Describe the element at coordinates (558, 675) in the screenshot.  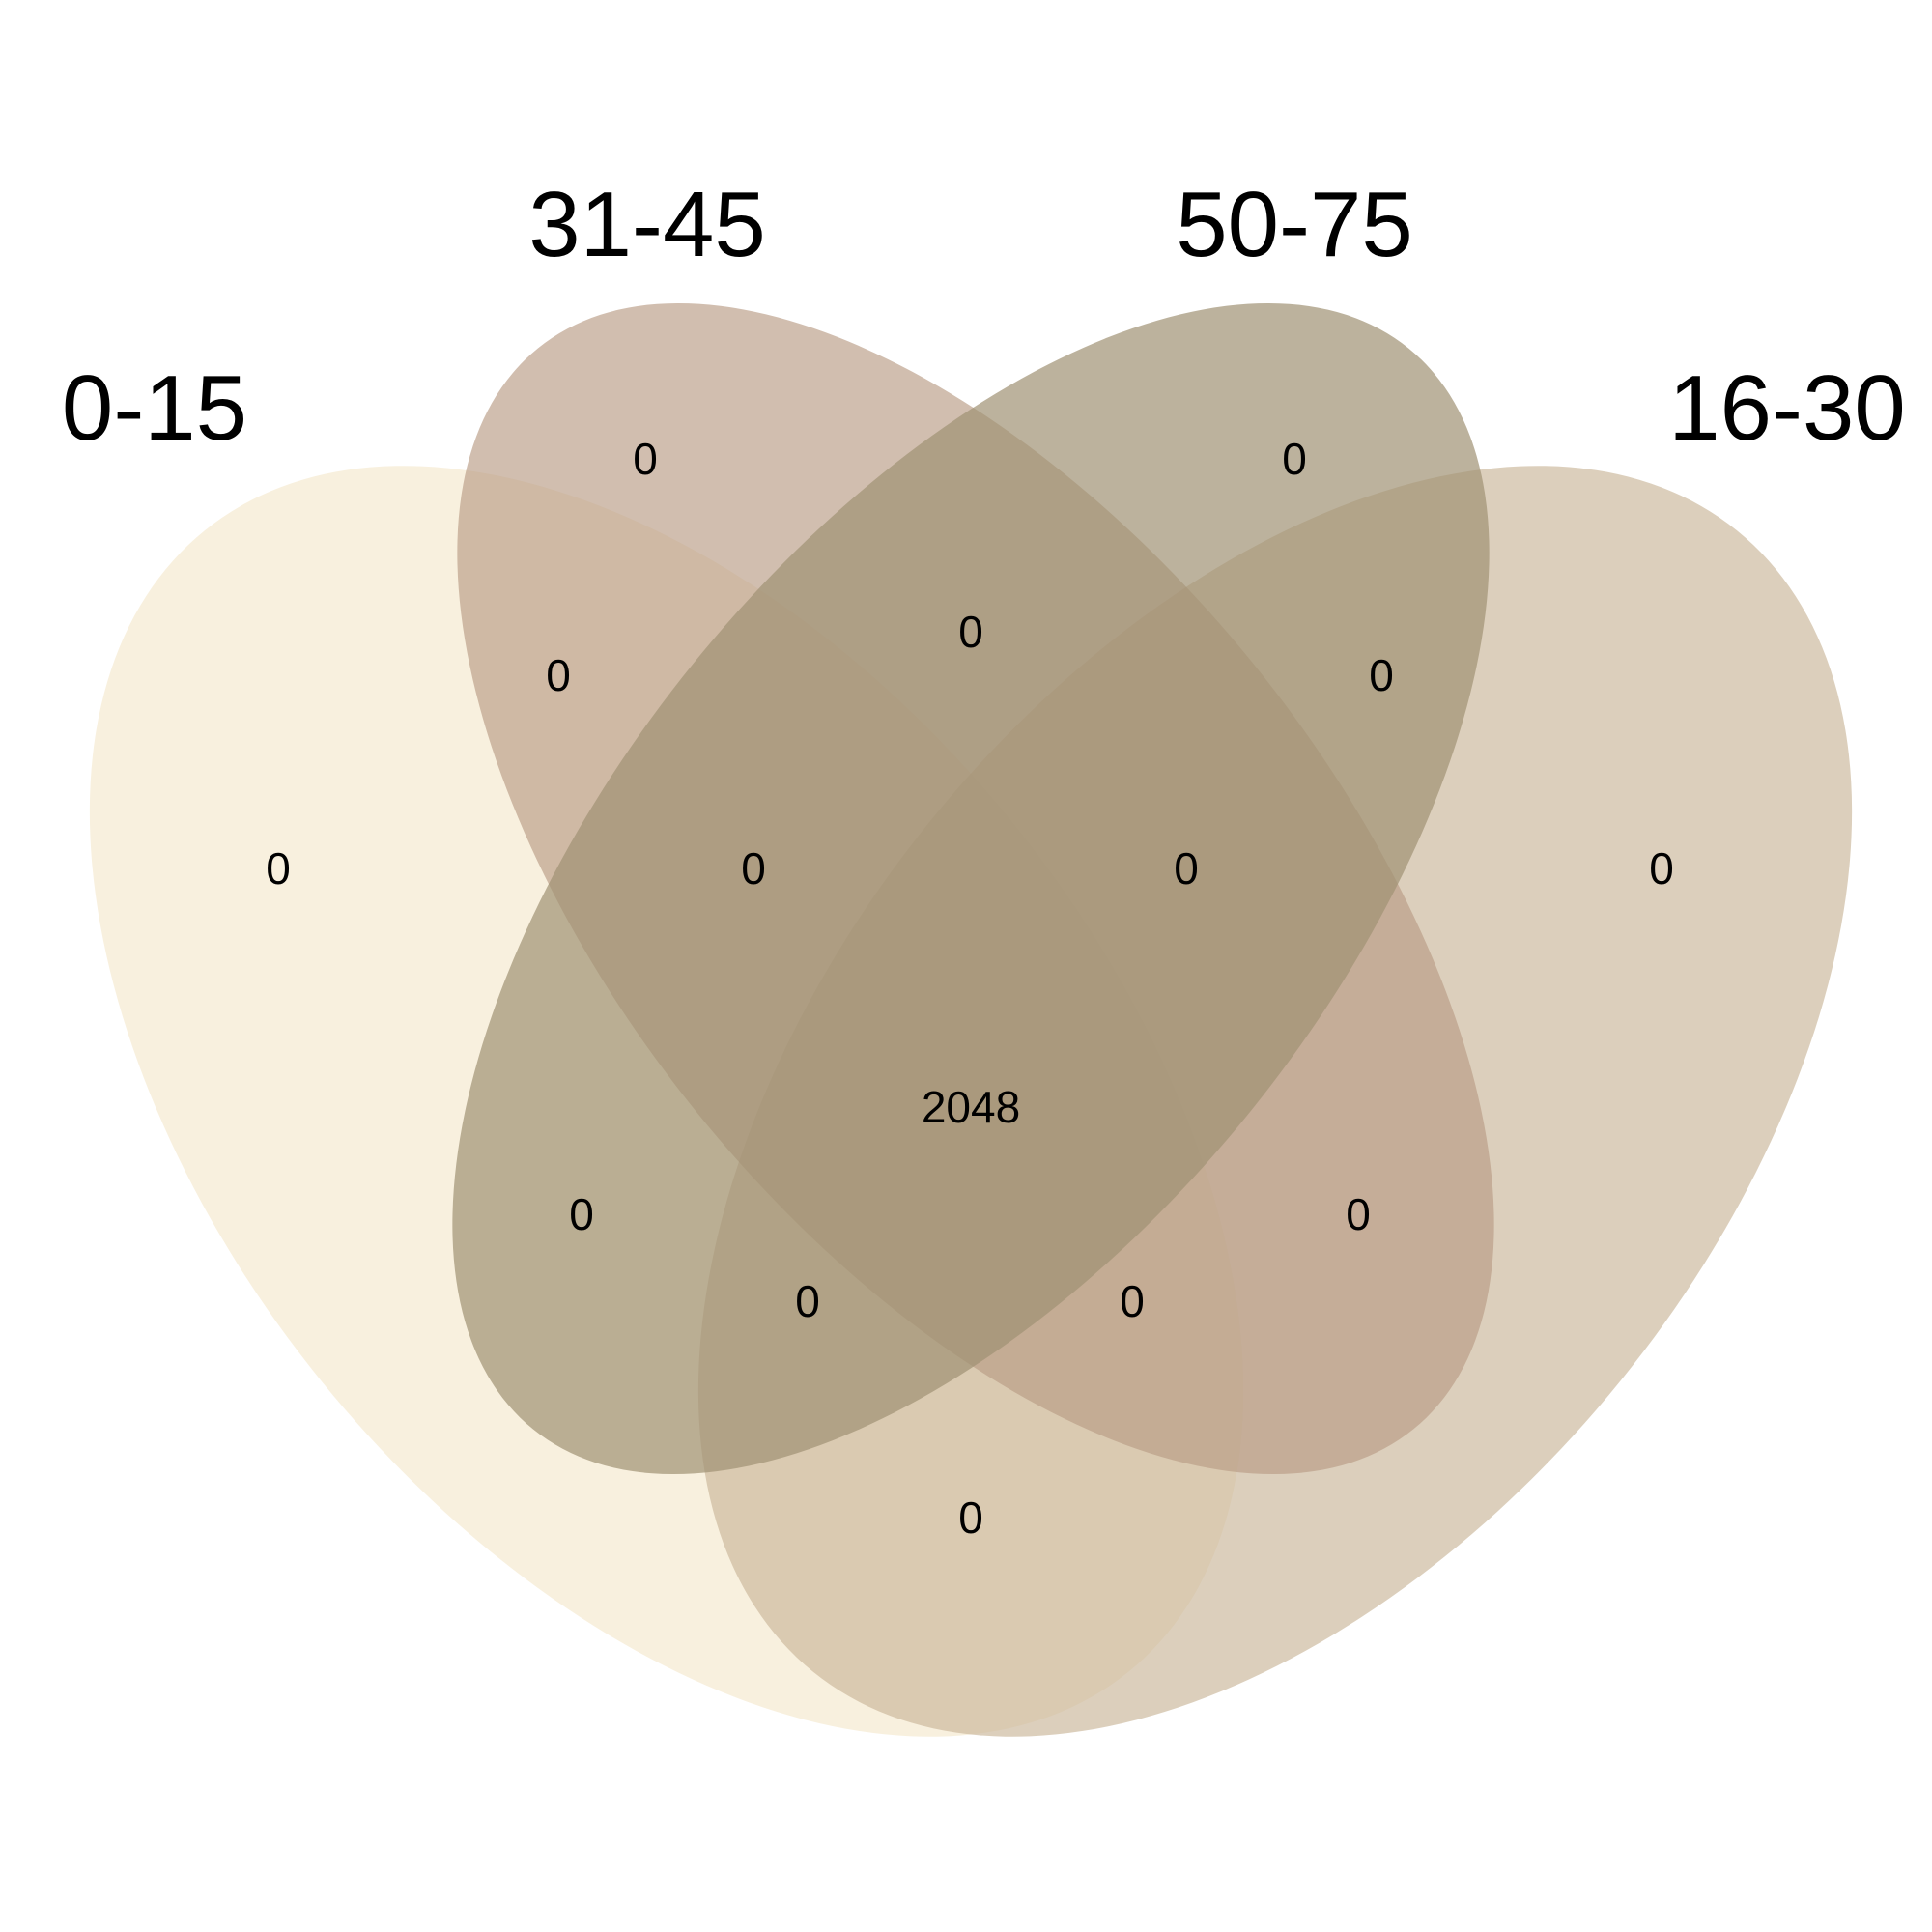
I see `region-count-AB: 0` at that location.